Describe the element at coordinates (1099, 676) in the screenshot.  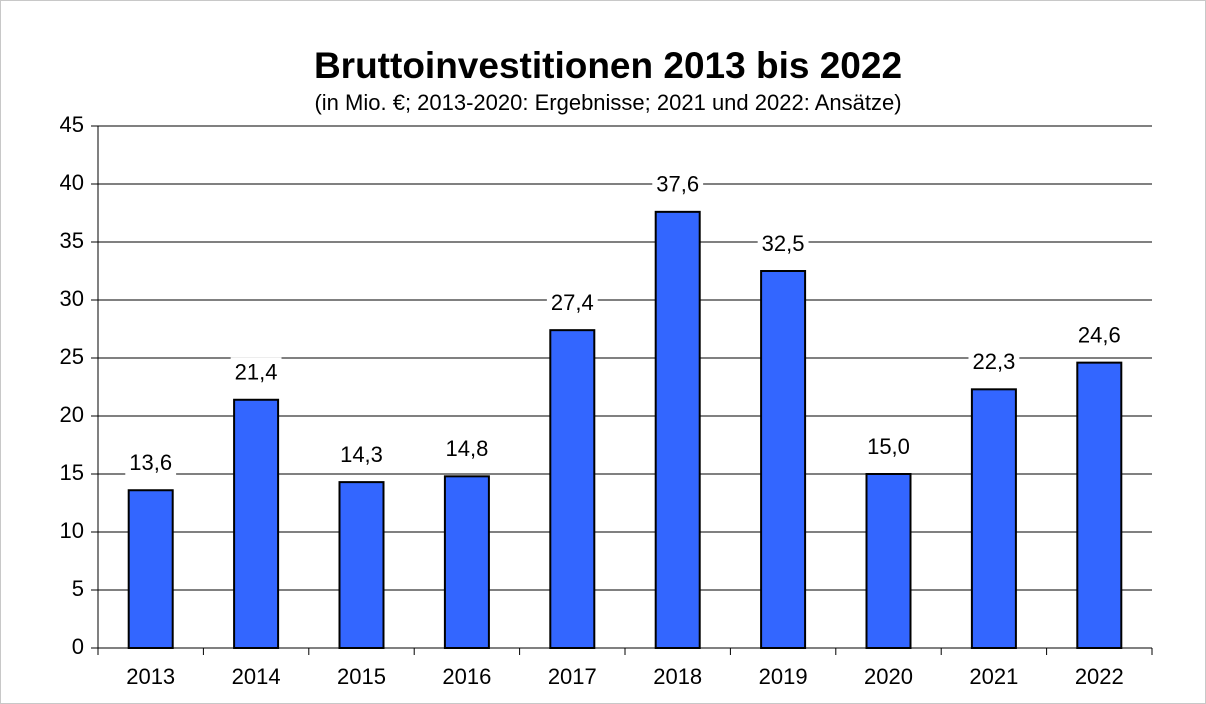
I see `x-tick-label: 2022` at that location.